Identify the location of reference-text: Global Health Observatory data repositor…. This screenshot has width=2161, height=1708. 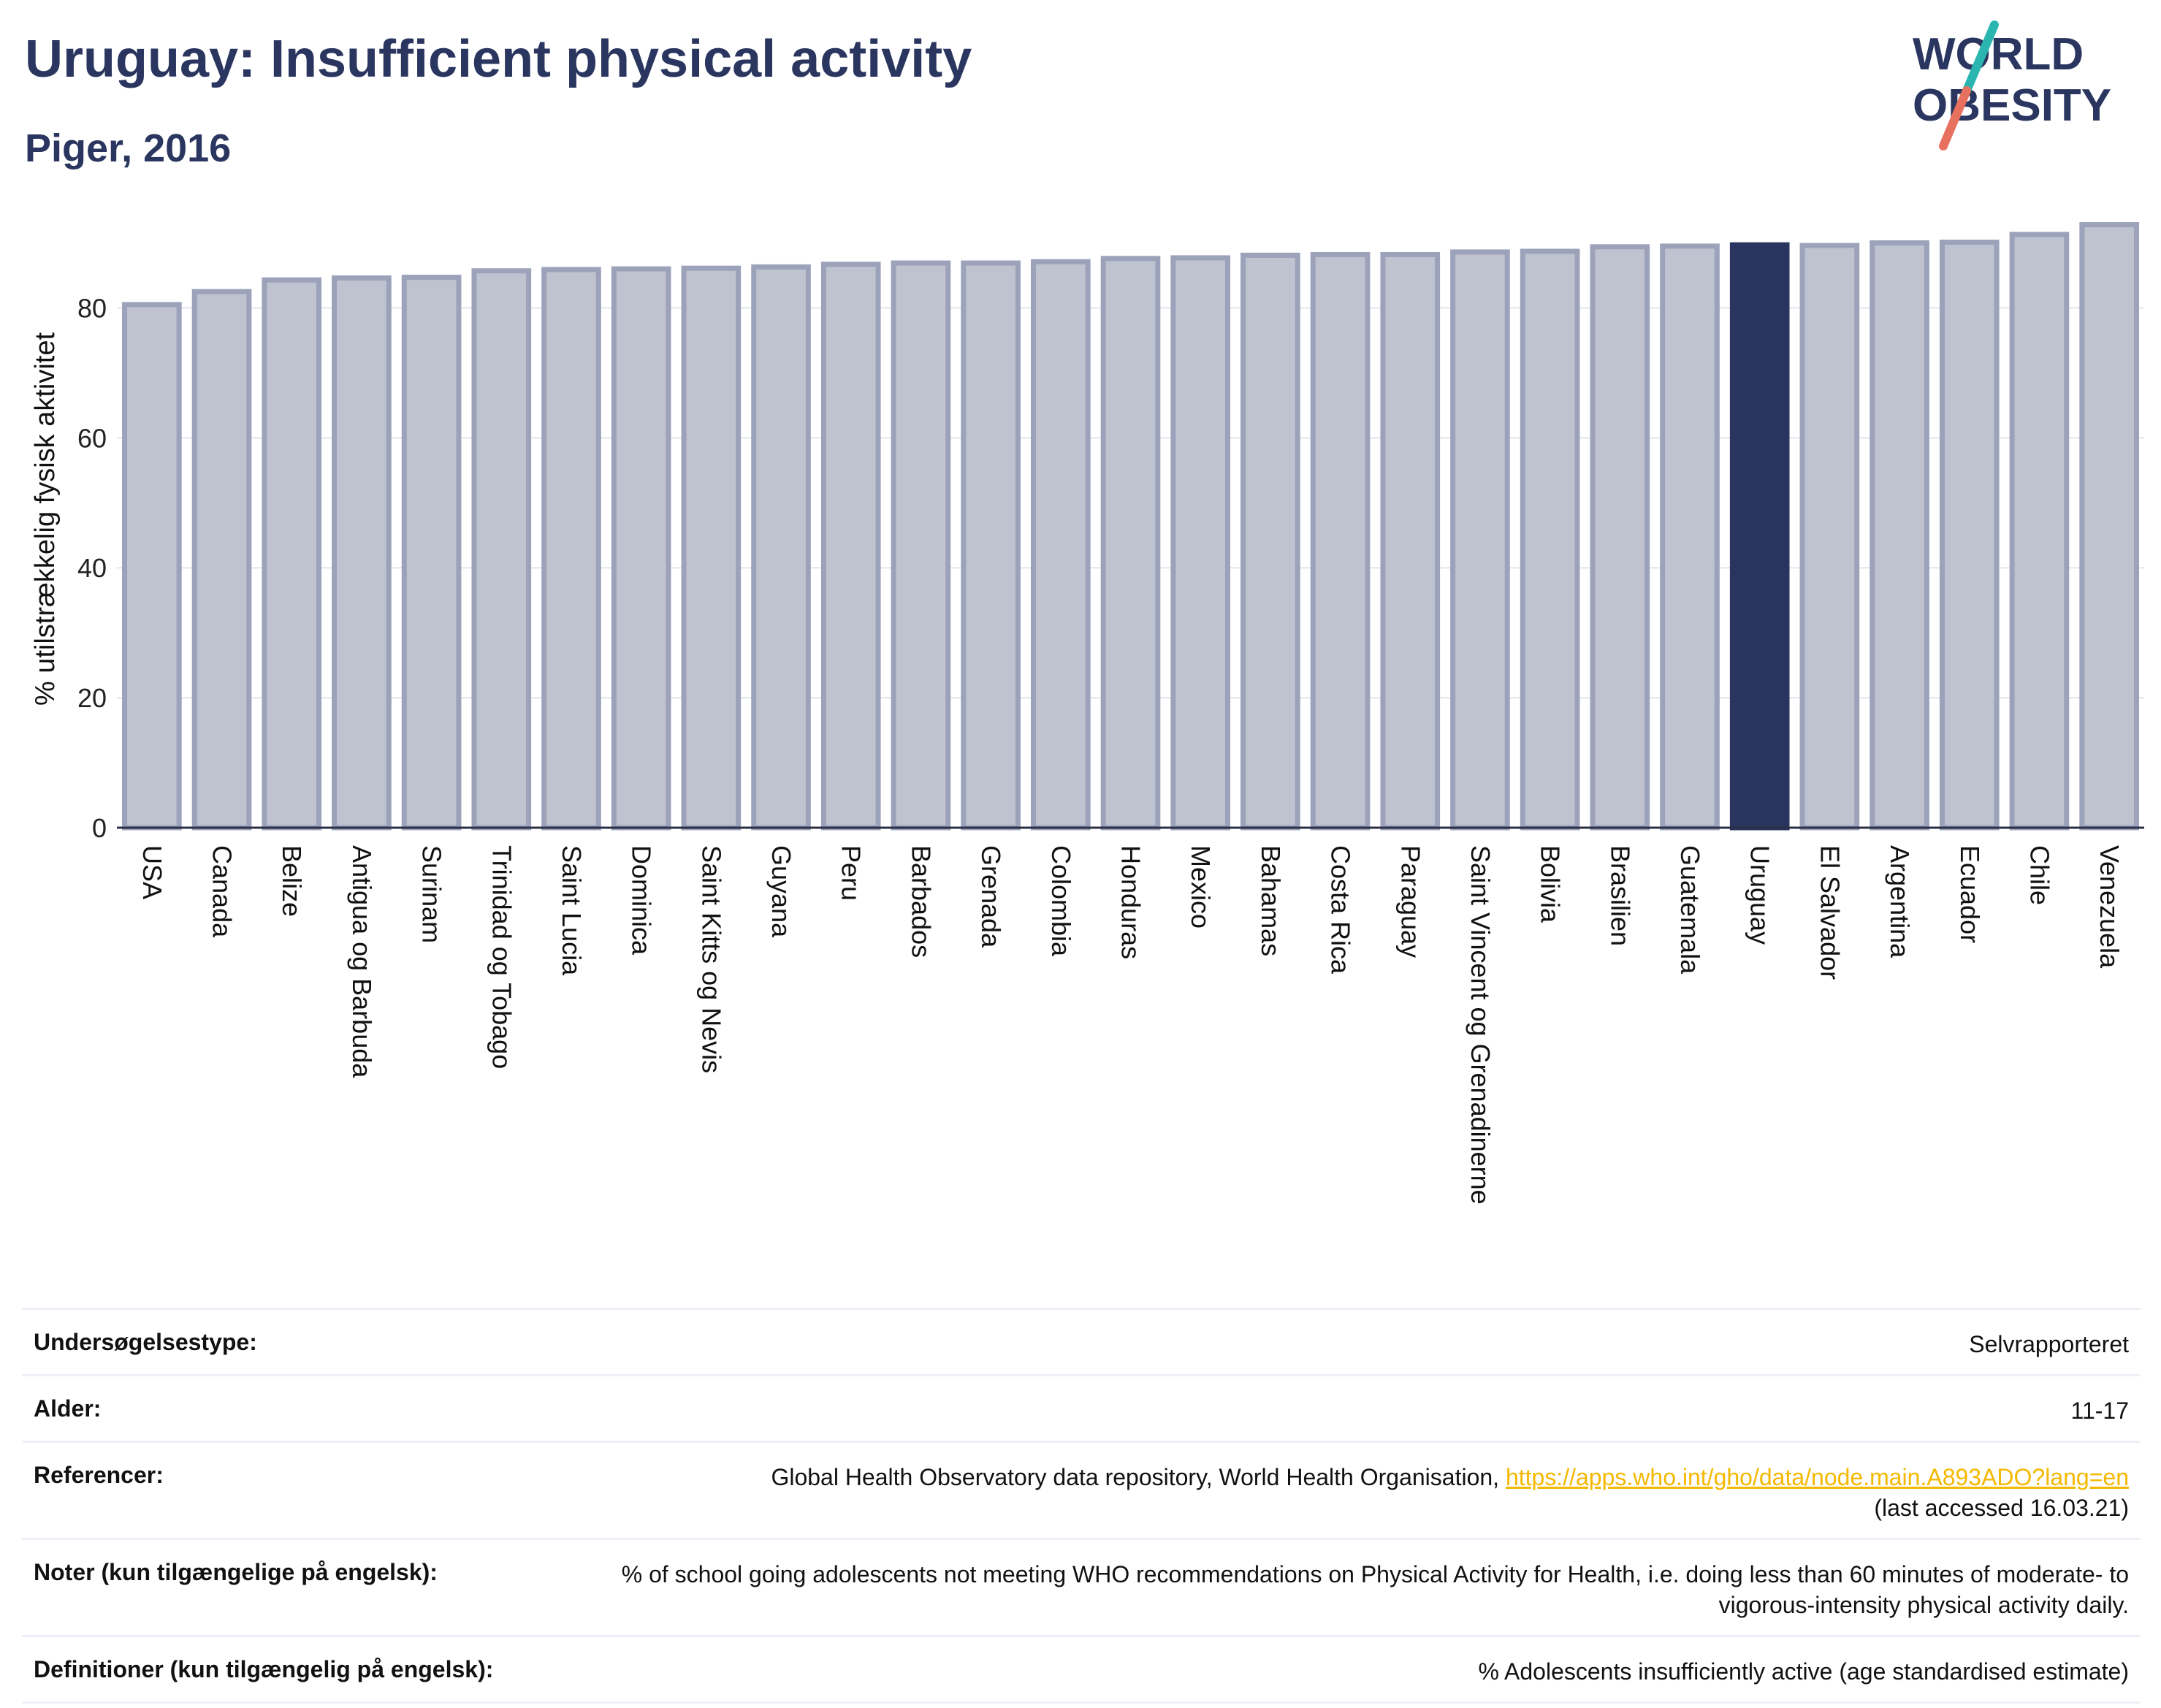
(1135, 1477).